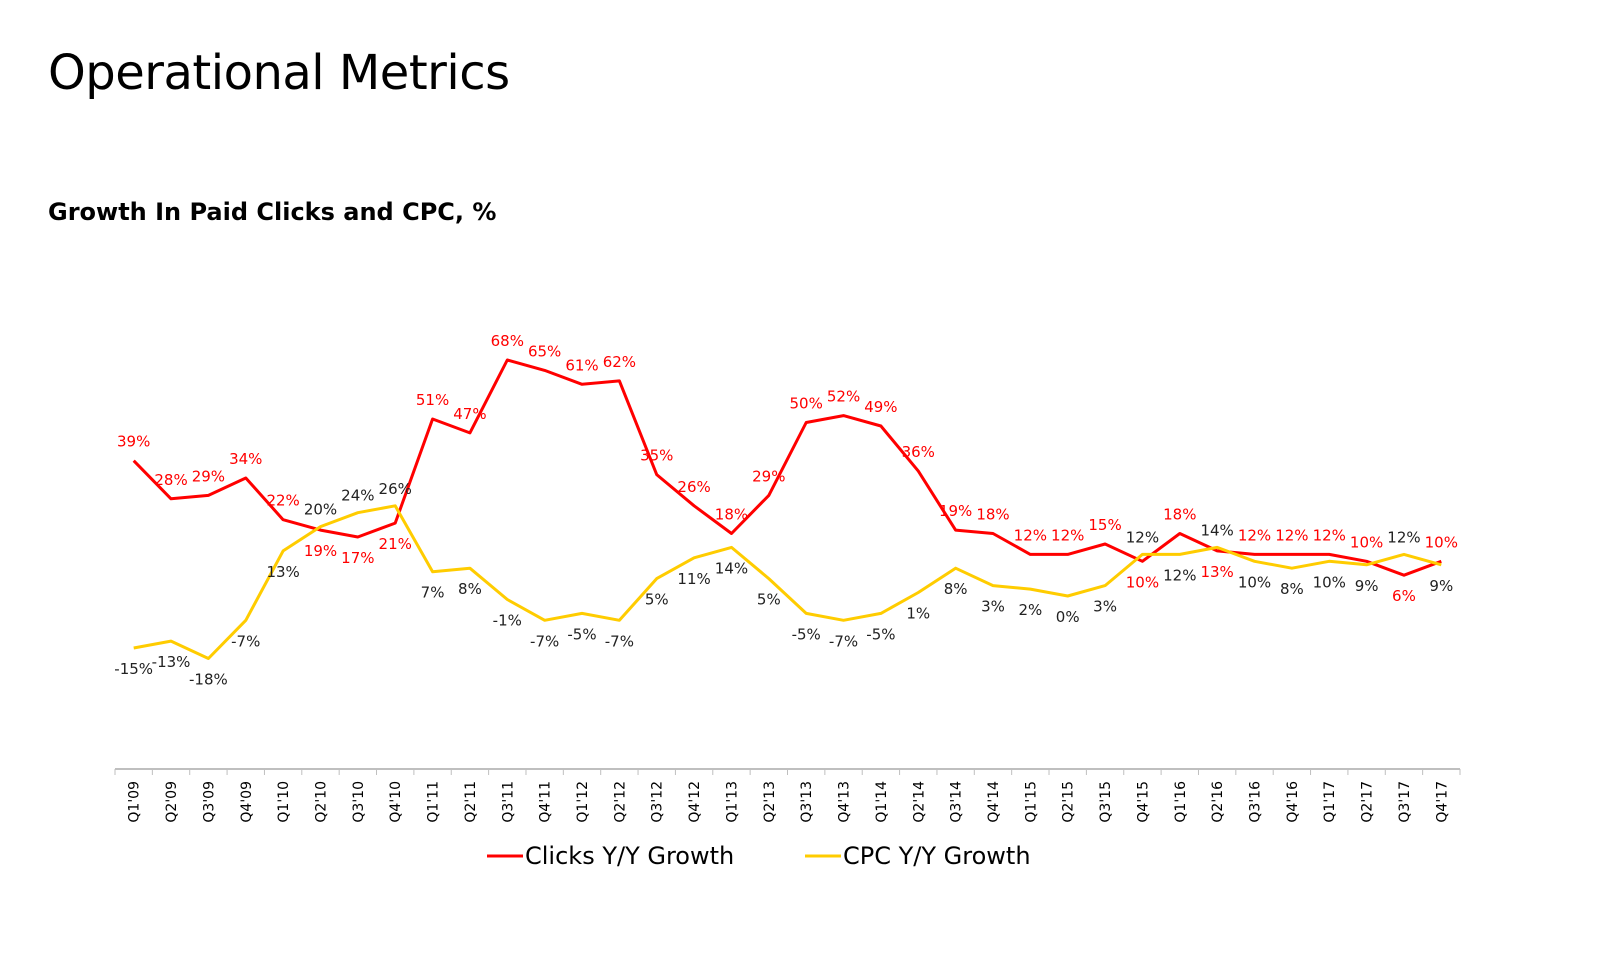  What do you see at coordinates (1143, 802) in the screenshot?
I see `x-tick-label: Q4'15` at bounding box center [1143, 802].